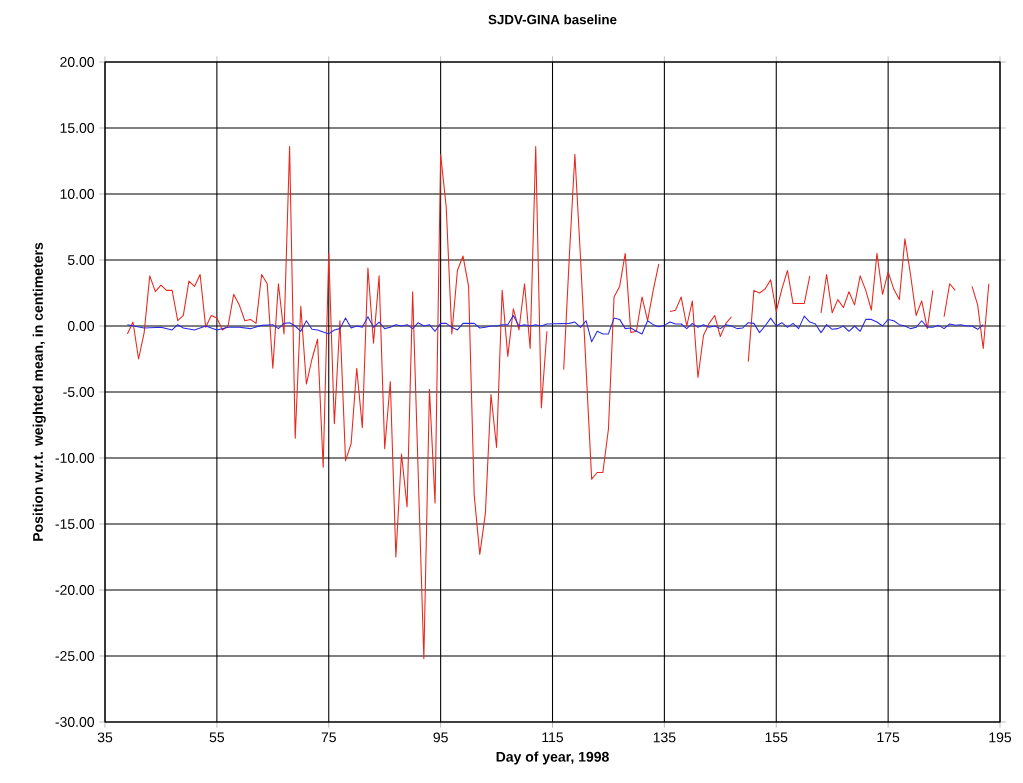 This screenshot has width=1023, height=783. Describe the element at coordinates (105, 737) in the screenshot. I see `x-tick-label: 35` at that location.